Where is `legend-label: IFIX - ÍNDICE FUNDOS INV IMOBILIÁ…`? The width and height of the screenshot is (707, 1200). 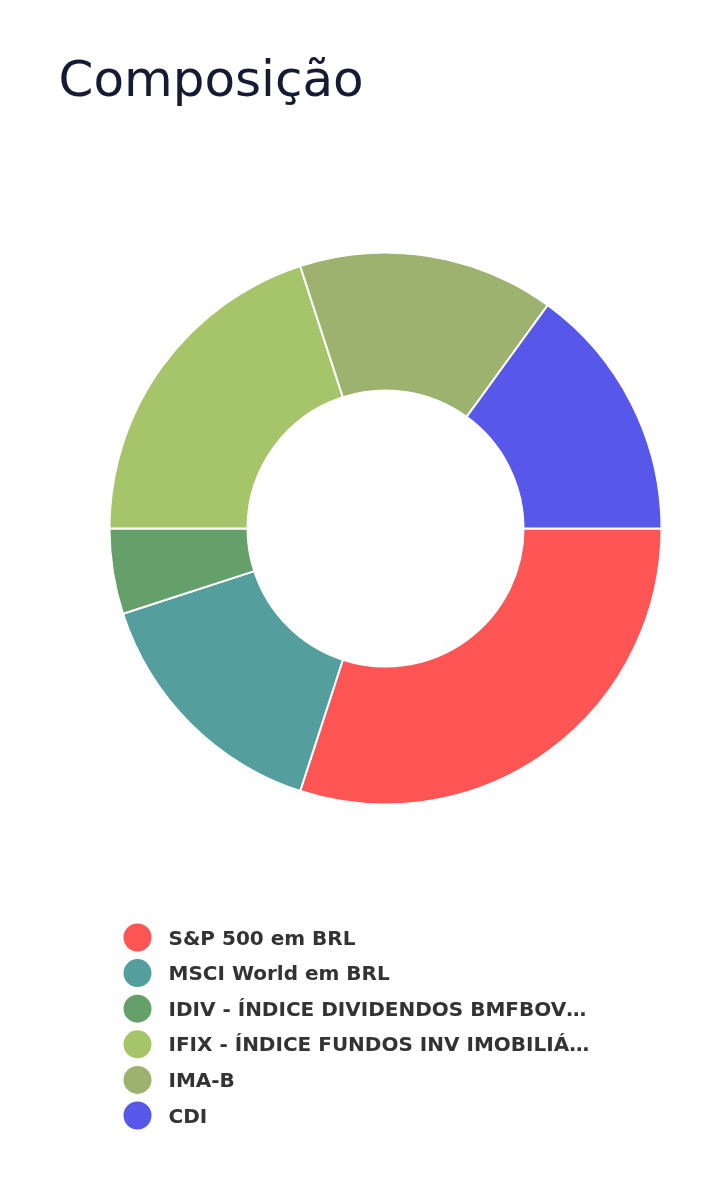 legend-label: IFIX - ÍNDICE FUNDOS INV IMOBILIÁ… is located at coordinates (379, 1044).